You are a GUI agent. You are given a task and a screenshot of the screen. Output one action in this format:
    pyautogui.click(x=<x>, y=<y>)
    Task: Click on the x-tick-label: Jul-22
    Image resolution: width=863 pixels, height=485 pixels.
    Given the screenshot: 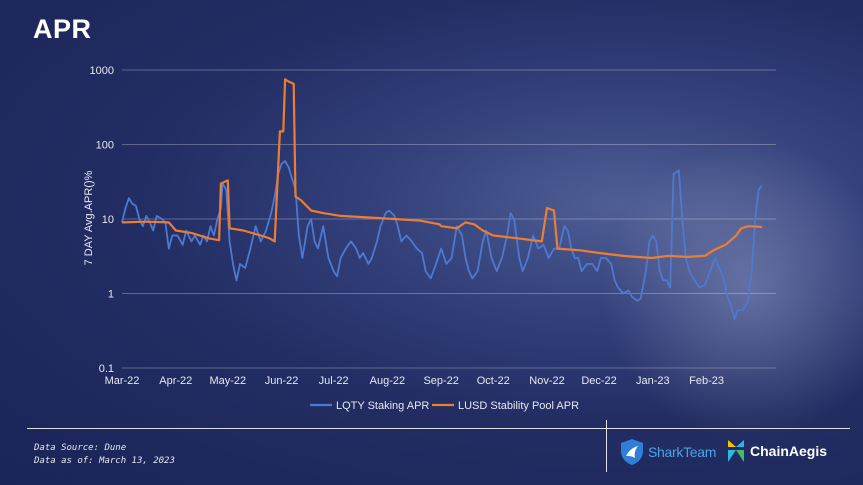 What is the action you would take?
    pyautogui.click(x=334, y=381)
    